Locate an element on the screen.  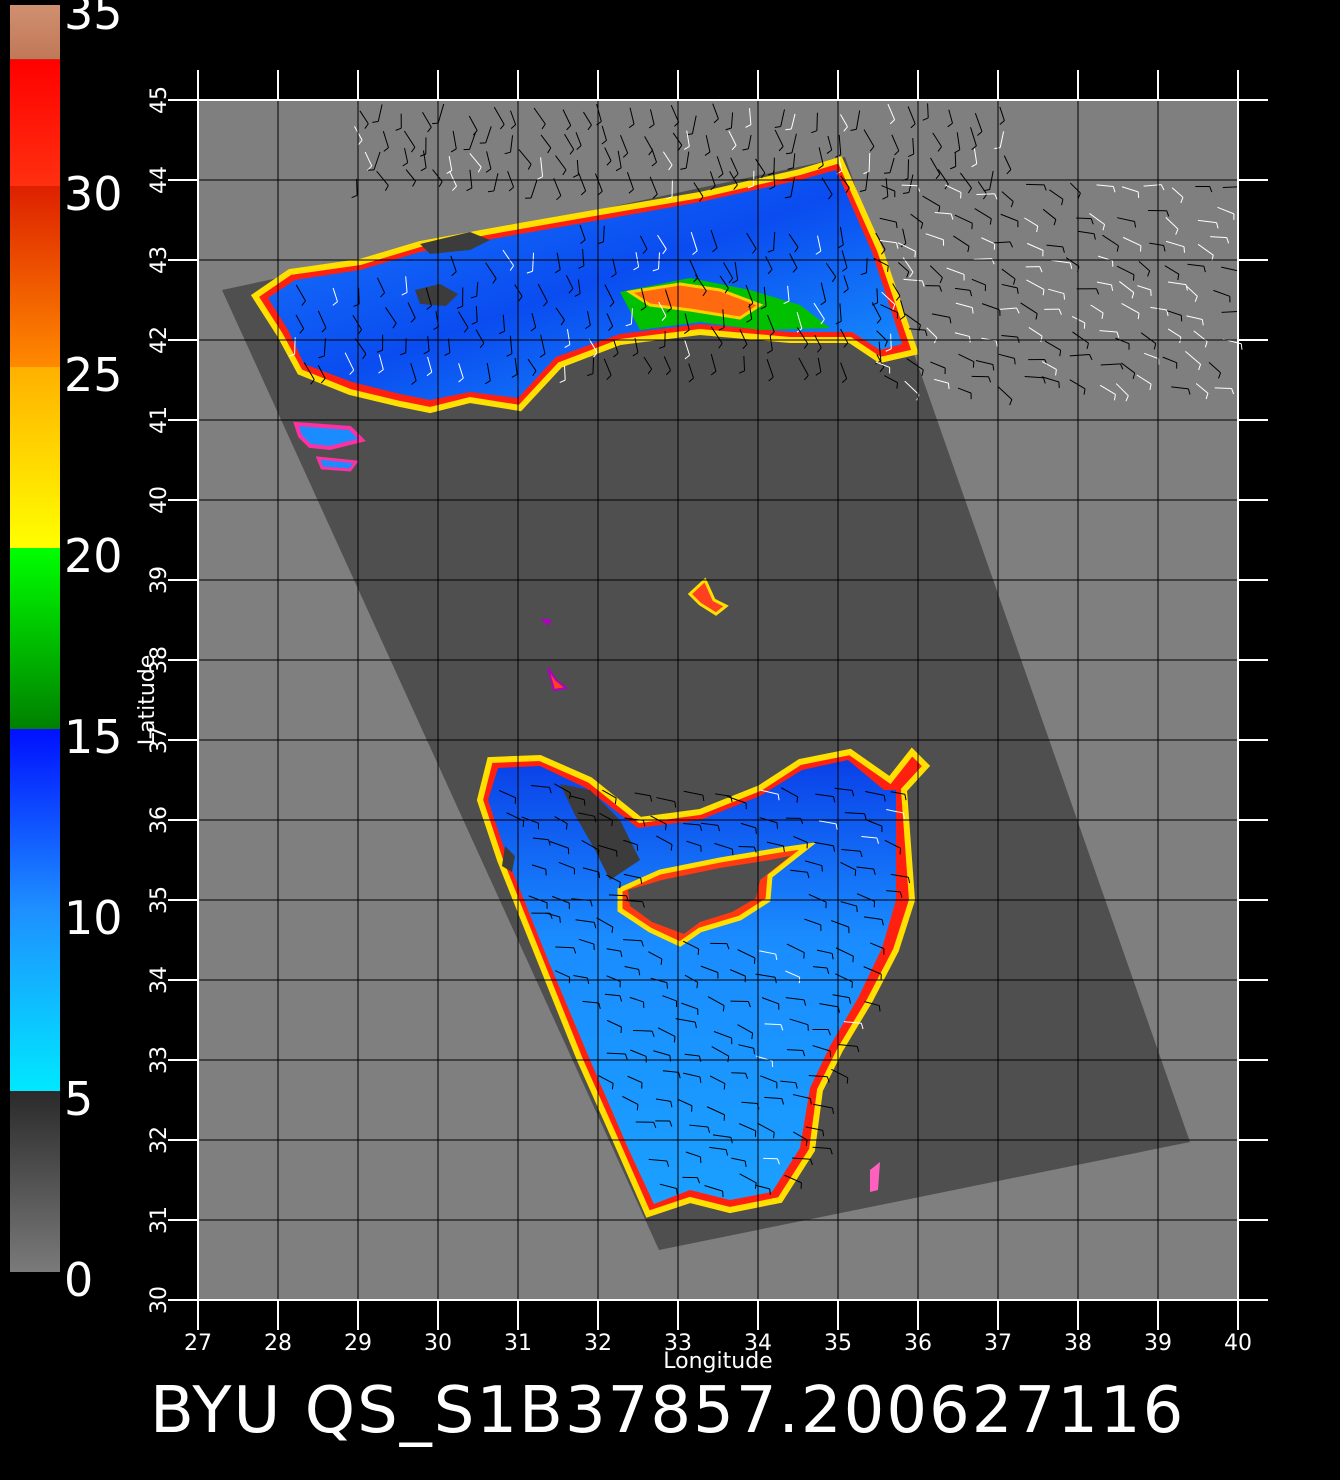
islands is located at coordinates (710, 884).